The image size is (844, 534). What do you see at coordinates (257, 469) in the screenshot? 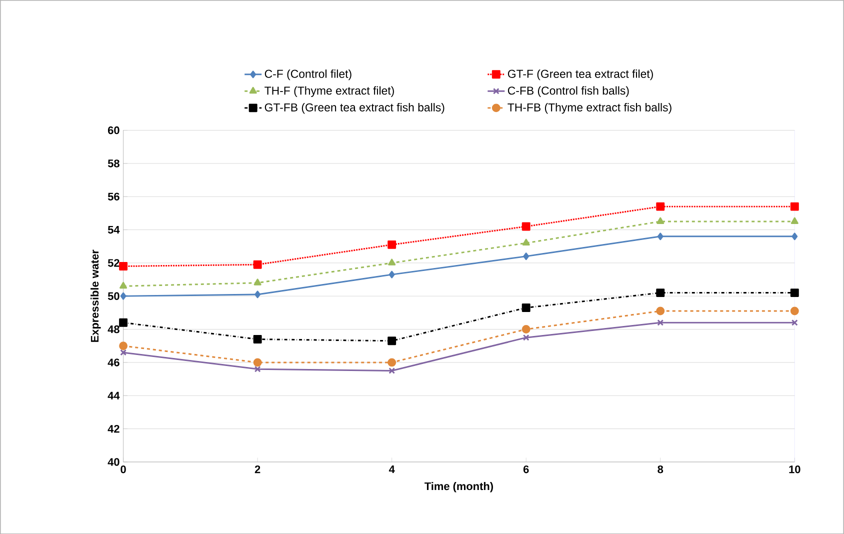
I see `x-tick-label: 2` at bounding box center [257, 469].